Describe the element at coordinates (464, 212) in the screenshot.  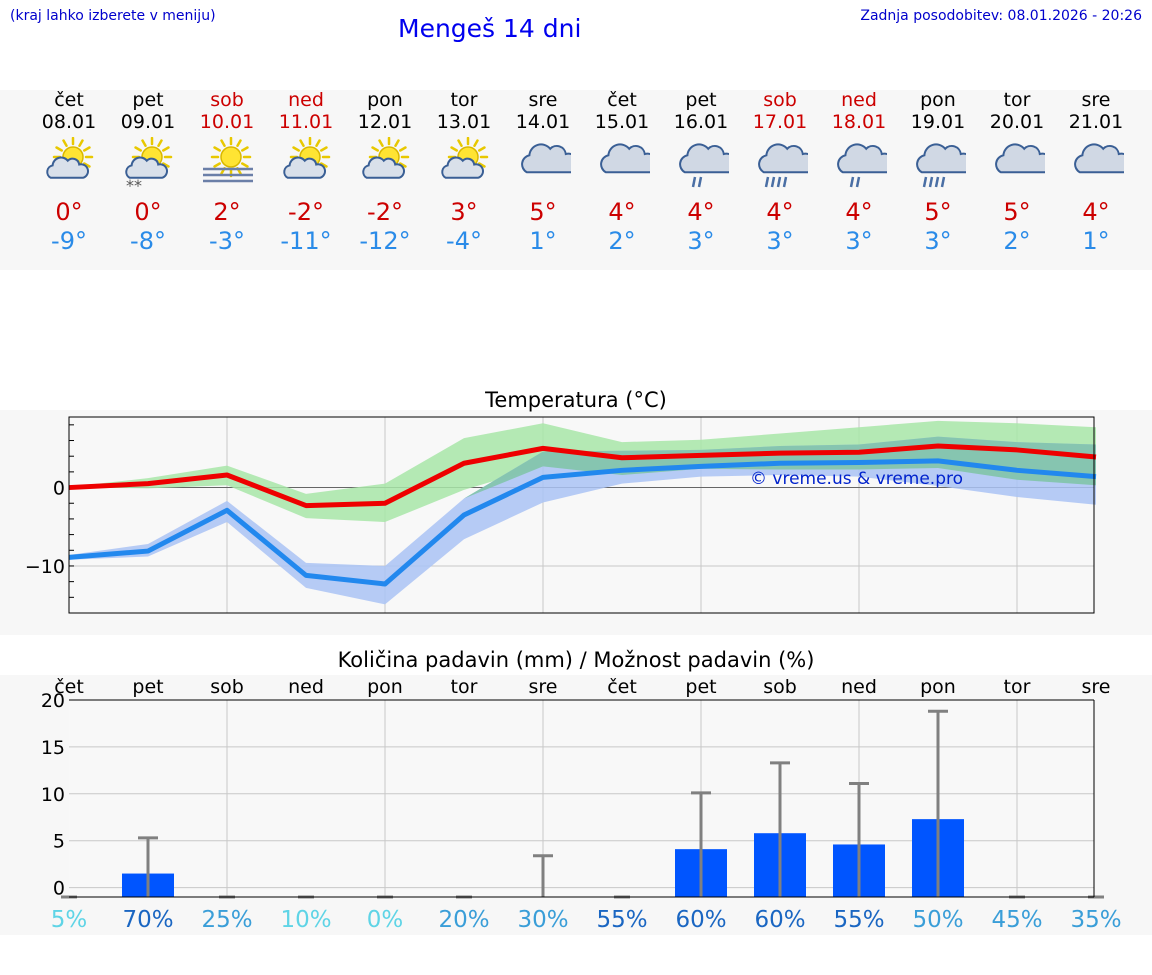
I see `temp-max: 3°` at that location.